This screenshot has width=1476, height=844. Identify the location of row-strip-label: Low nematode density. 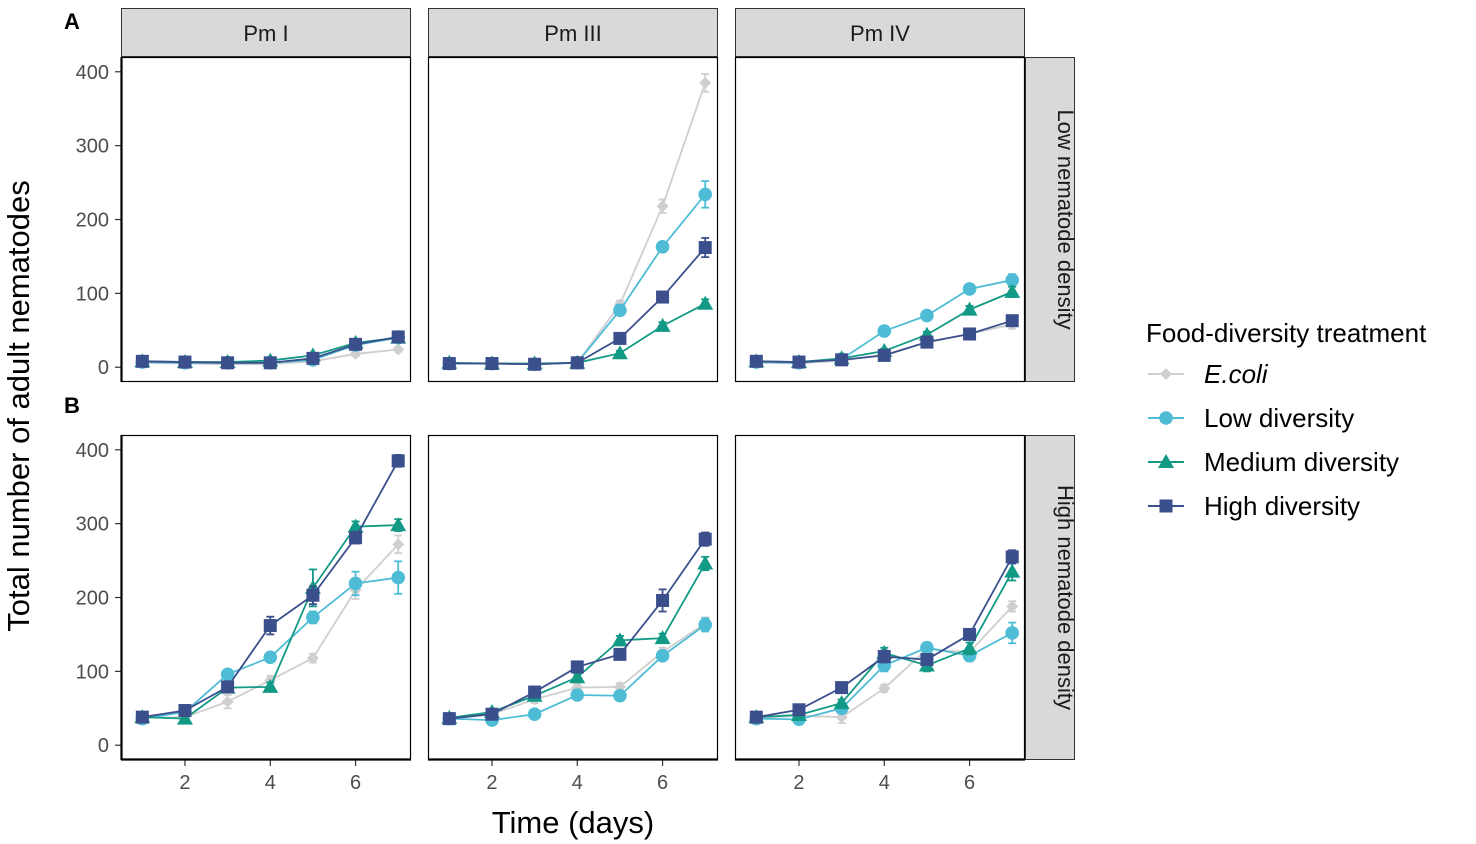
(1065, 219).